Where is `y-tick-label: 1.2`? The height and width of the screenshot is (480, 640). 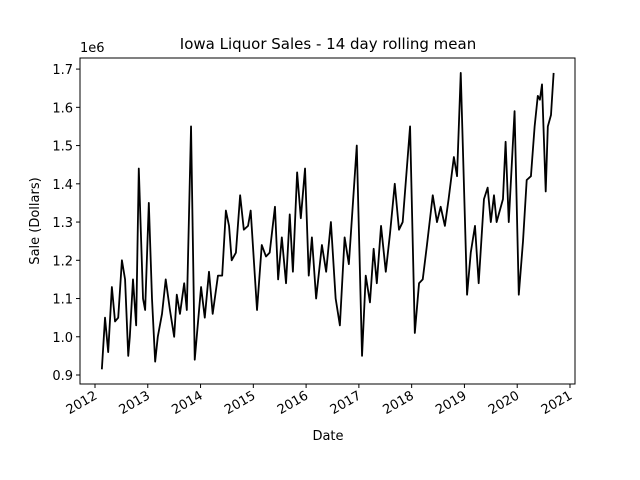 y-tick-label: 1.2 is located at coordinates (62, 261).